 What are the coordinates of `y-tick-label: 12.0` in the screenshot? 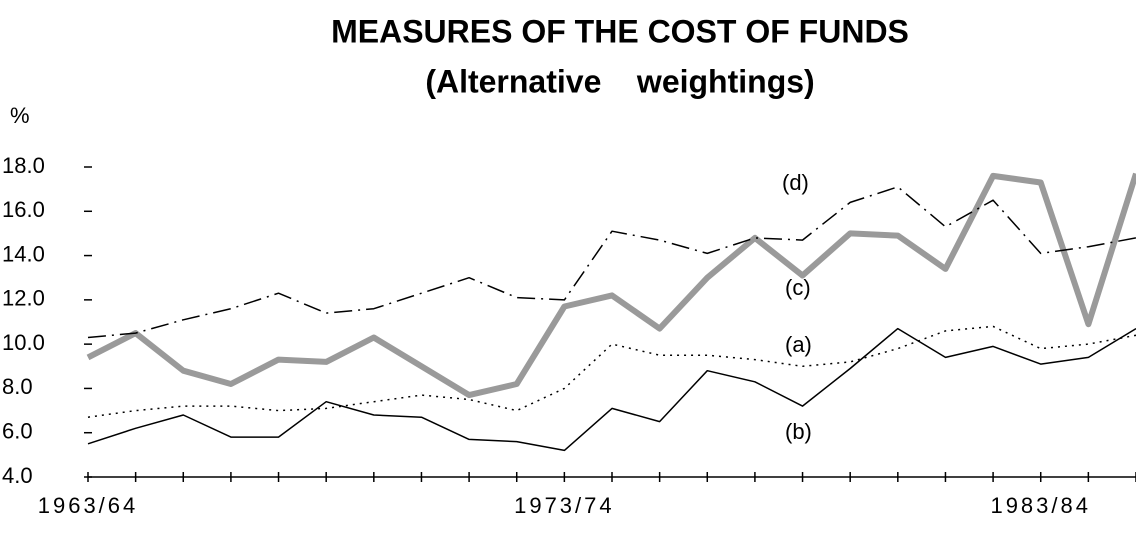 It's located at (23, 298).